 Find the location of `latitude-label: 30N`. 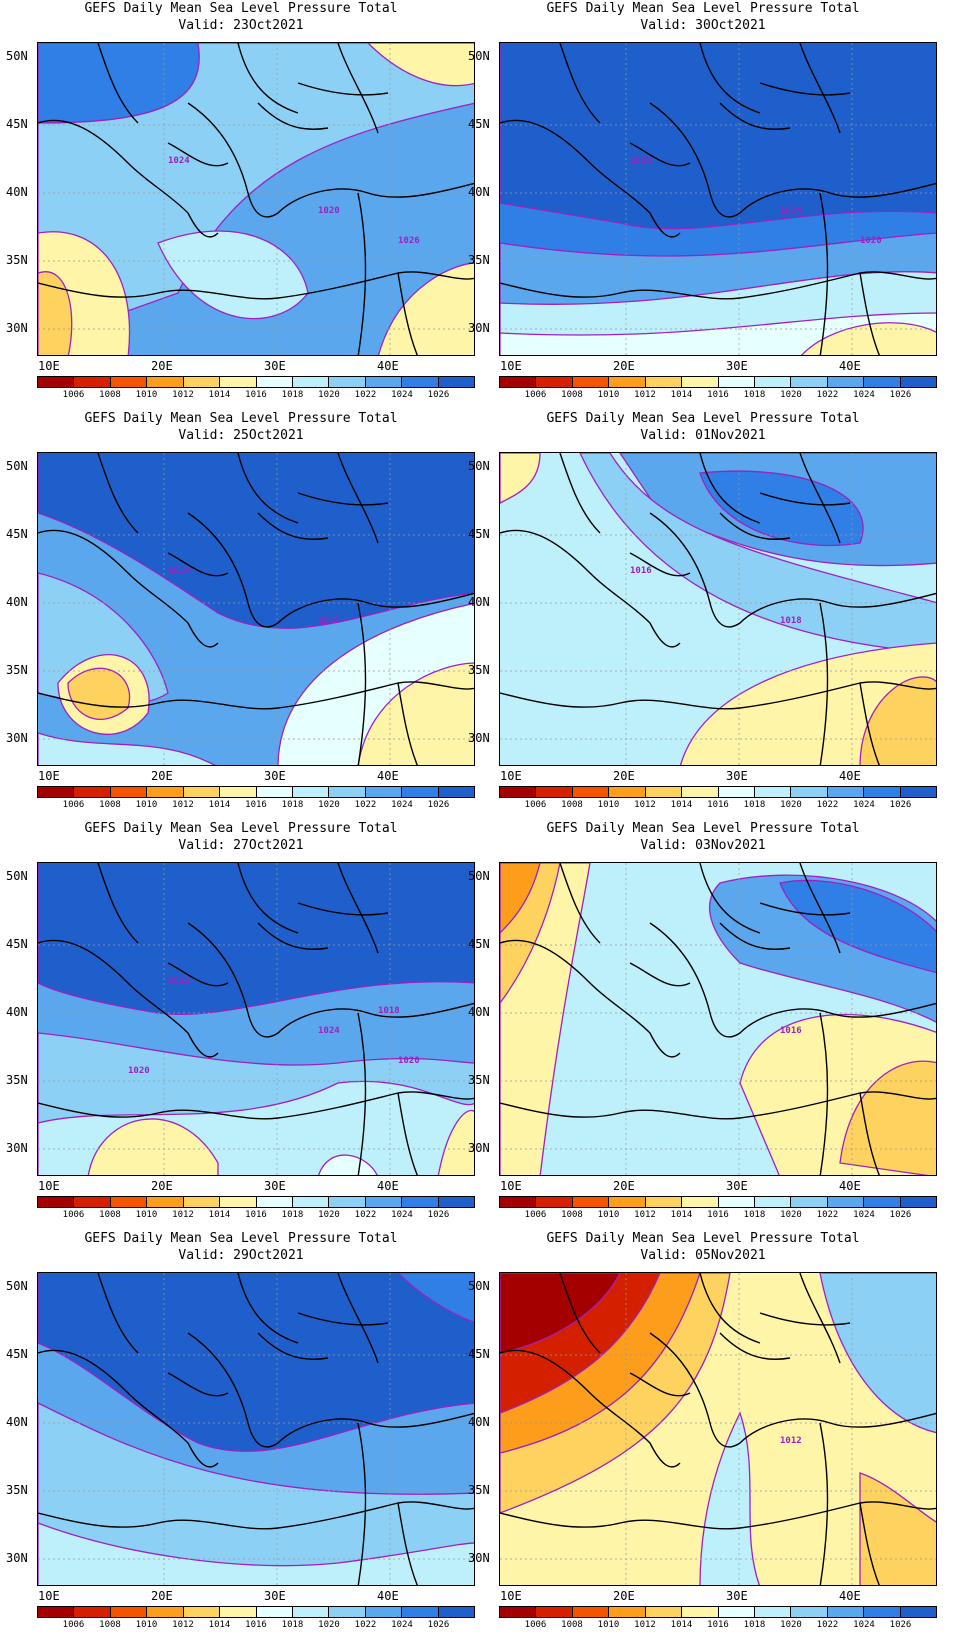

latitude-label: 30N is located at coordinates (479, 1148).